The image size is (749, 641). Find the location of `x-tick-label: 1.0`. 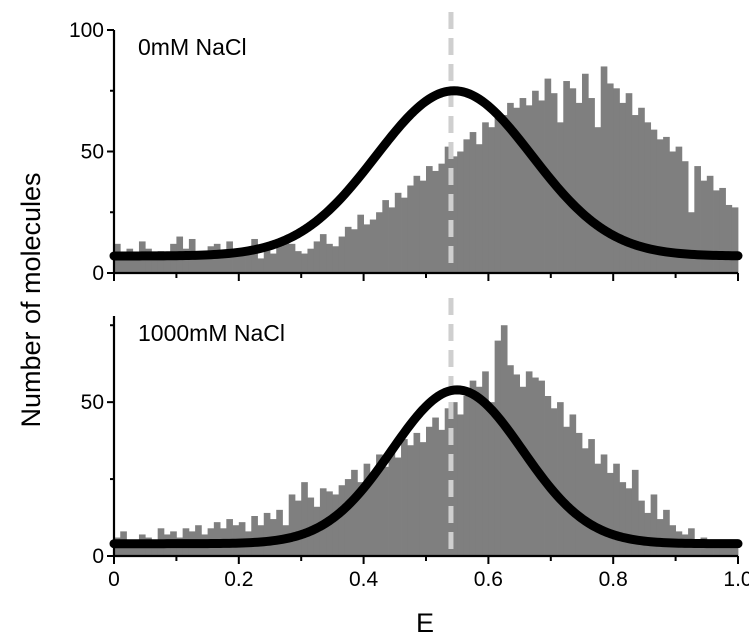

x-tick-label: 1.0 is located at coordinates (736, 579).